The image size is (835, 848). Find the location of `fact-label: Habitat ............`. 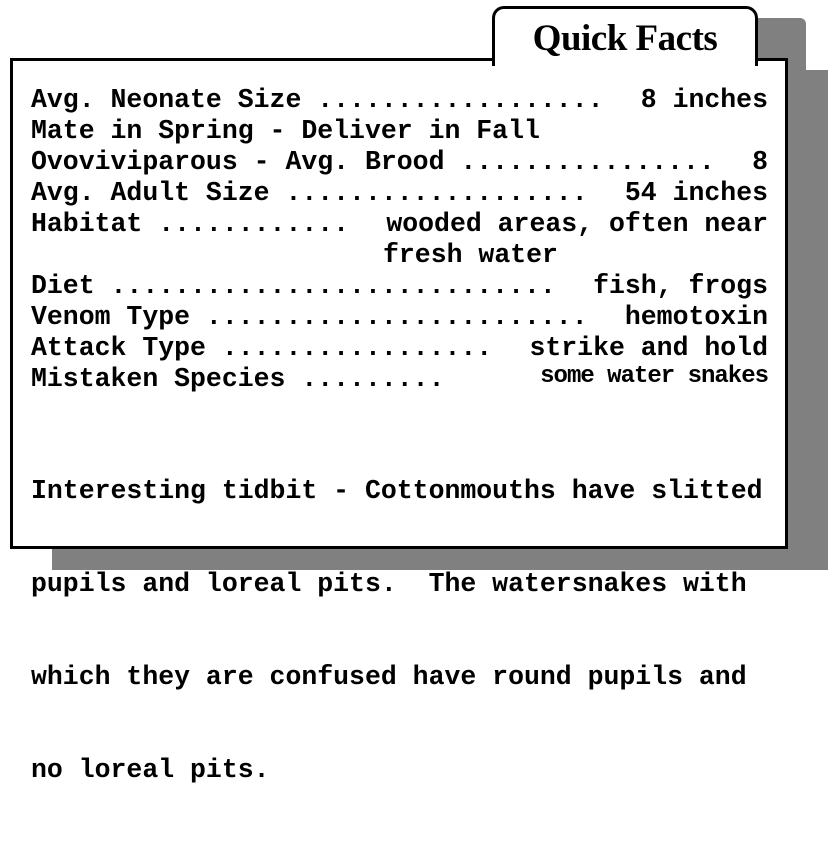

fact-label: Habitat ............ is located at coordinates (190, 224).